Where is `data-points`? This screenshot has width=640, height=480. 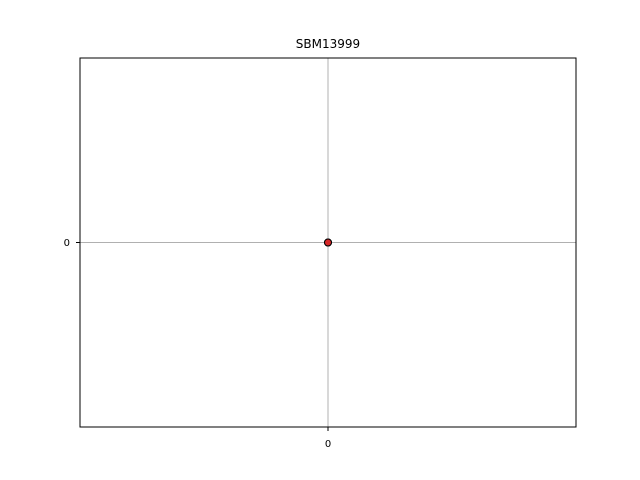 data-points is located at coordinates (328, 242).